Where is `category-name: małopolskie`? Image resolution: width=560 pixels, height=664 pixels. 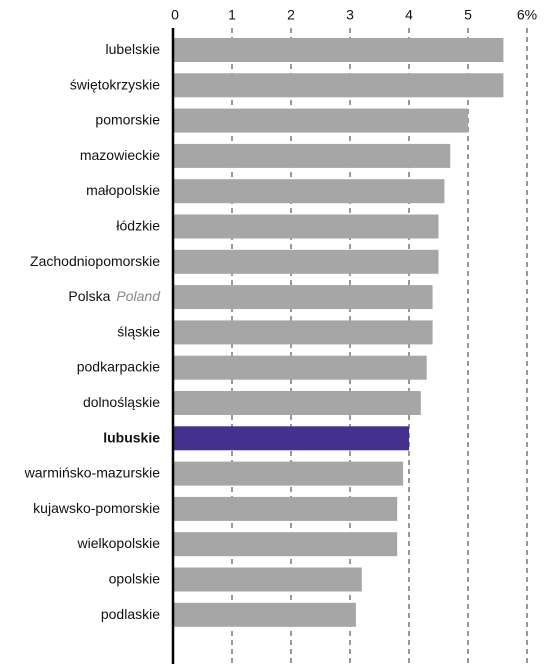
category-name: małopolskie is located at coordinates (123, 190).